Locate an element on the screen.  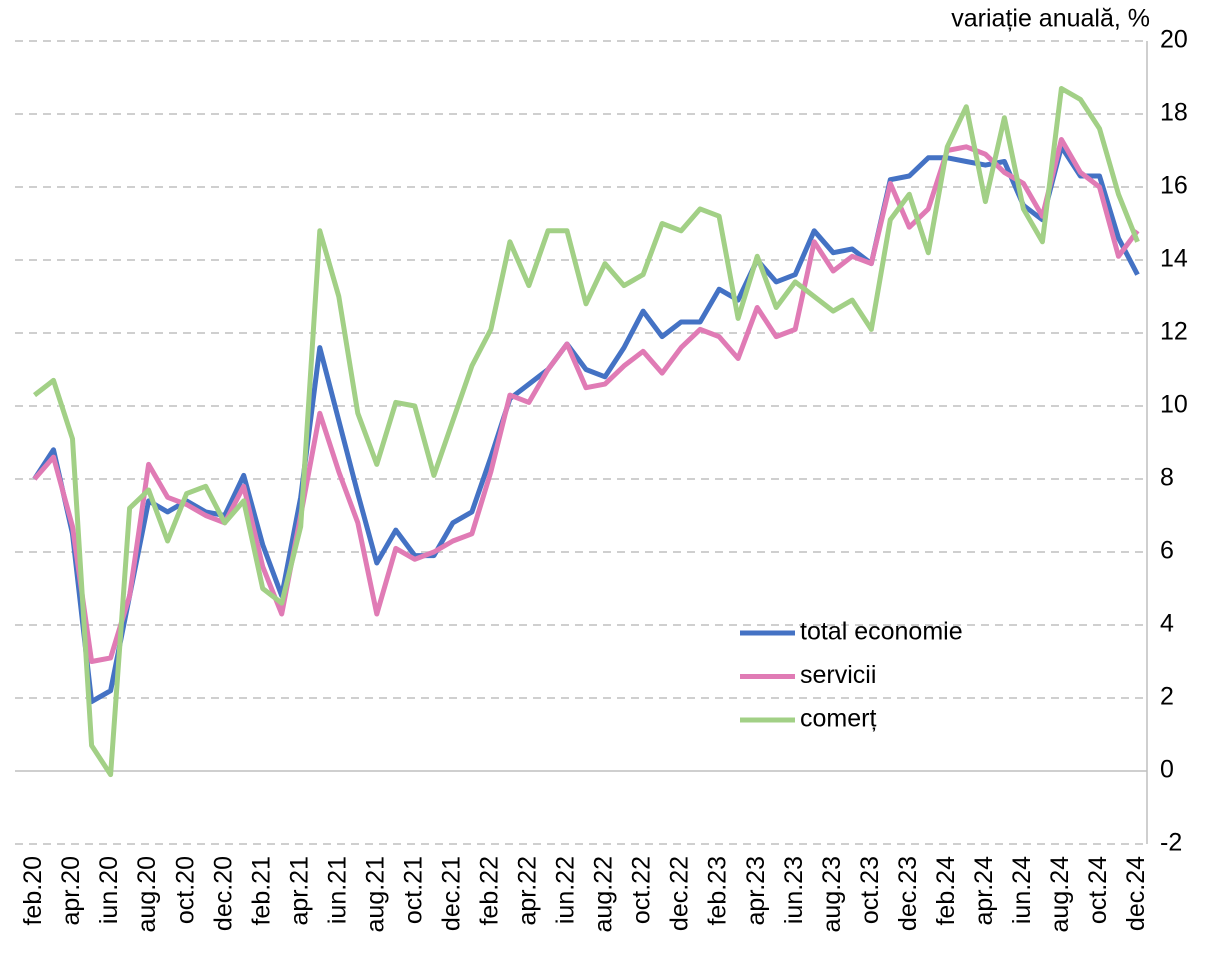
x-tick-label: iun.24 is located at coordinates (1022, 890).